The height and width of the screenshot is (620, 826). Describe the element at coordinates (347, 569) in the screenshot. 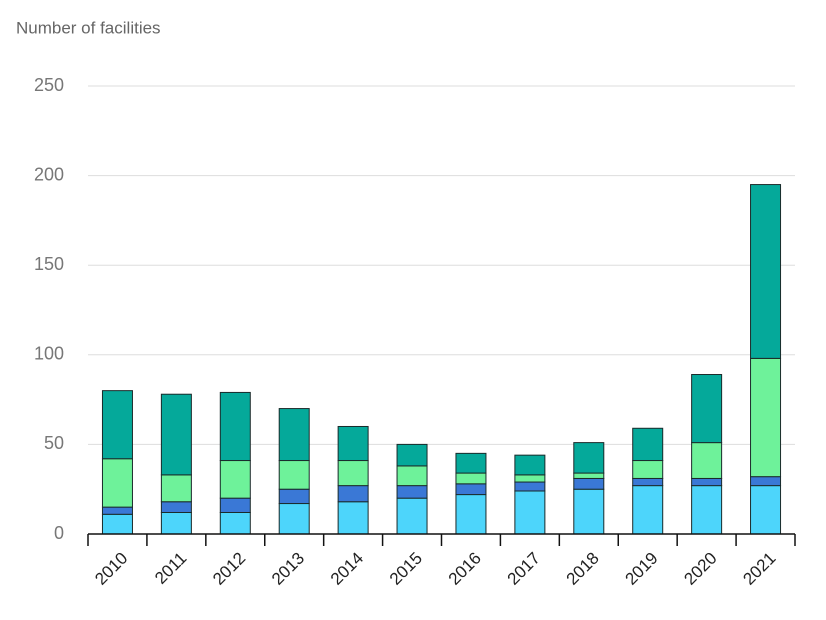

I see `x-tick-label: 2014` at that location.